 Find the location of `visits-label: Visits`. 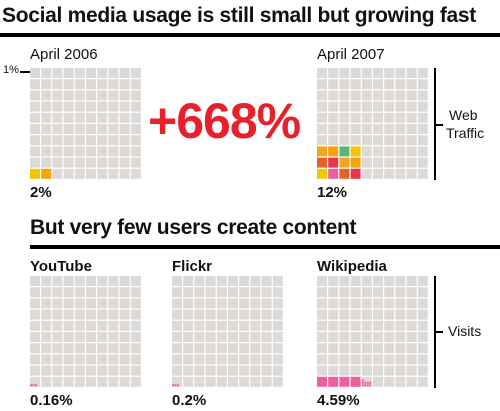

visits-label: Visits is located at coordinates (465, 331).